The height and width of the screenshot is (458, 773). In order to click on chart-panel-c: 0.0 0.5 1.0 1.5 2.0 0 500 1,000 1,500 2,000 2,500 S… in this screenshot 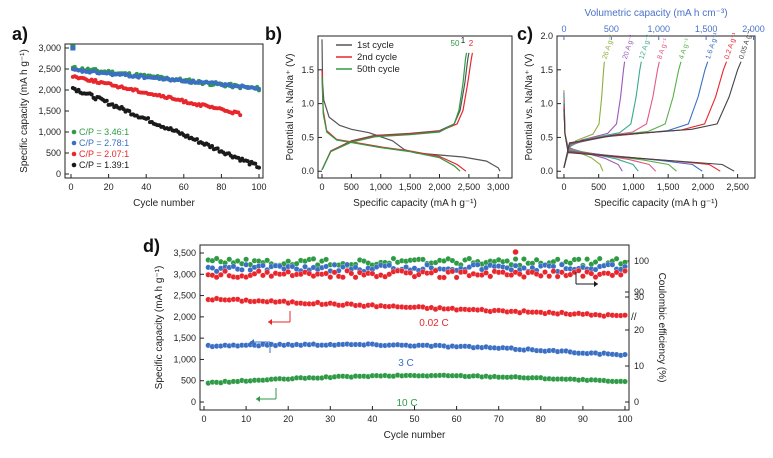, I will do `click(644, 108)`.